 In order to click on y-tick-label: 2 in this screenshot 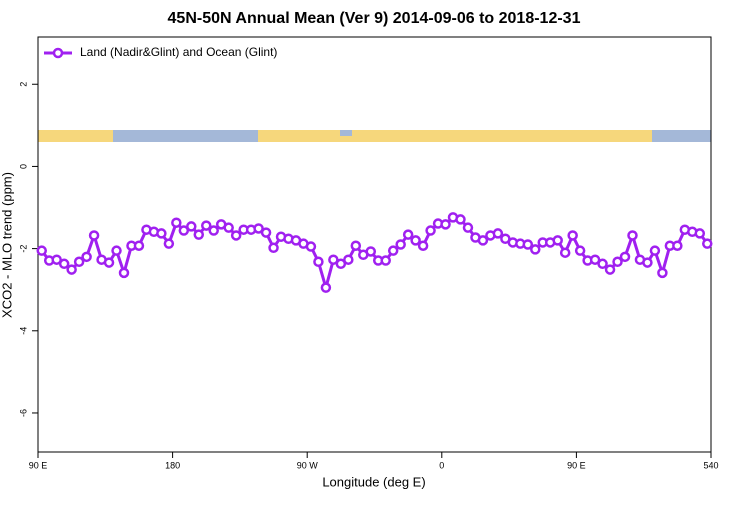, I will do `click(23, 84)`.